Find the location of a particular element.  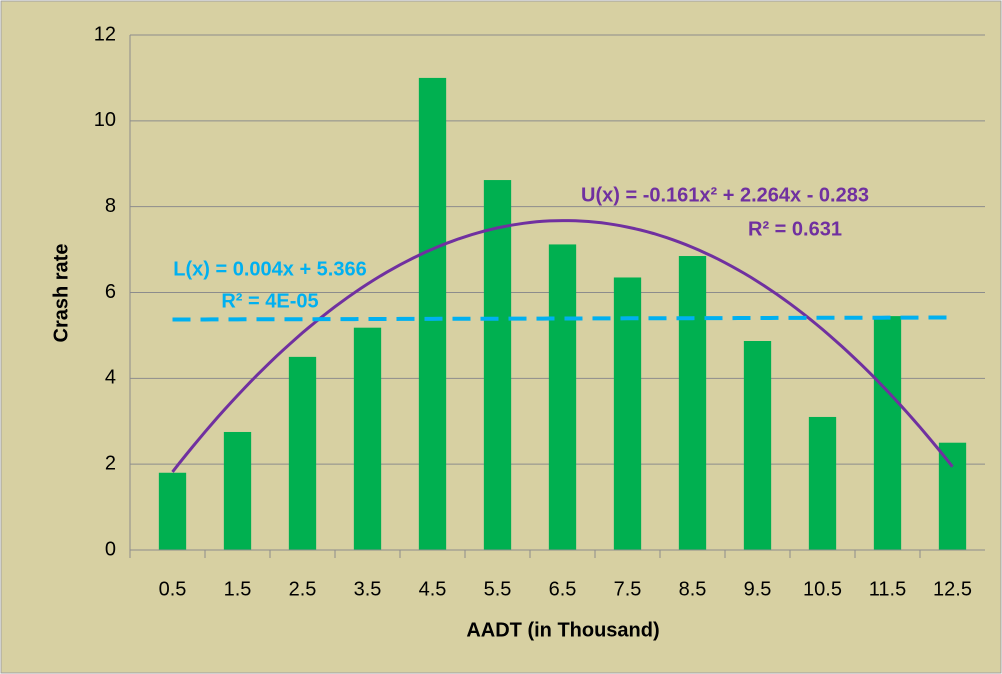

x-tick-label: 10.5 is located at coordinates (822, 589).